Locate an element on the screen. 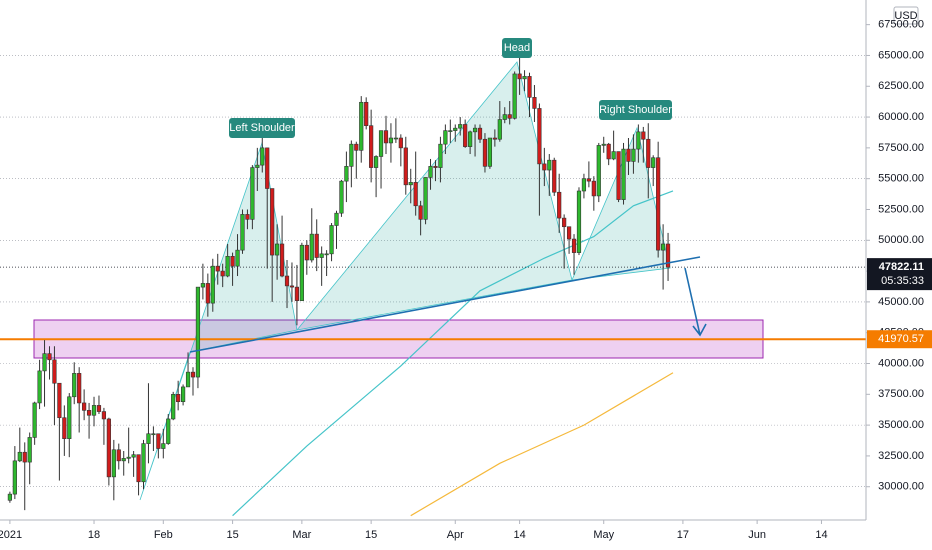 This screenshot has width=932, height=550. y-tick-label: 62500.00 is located at coordinates (901, 86).